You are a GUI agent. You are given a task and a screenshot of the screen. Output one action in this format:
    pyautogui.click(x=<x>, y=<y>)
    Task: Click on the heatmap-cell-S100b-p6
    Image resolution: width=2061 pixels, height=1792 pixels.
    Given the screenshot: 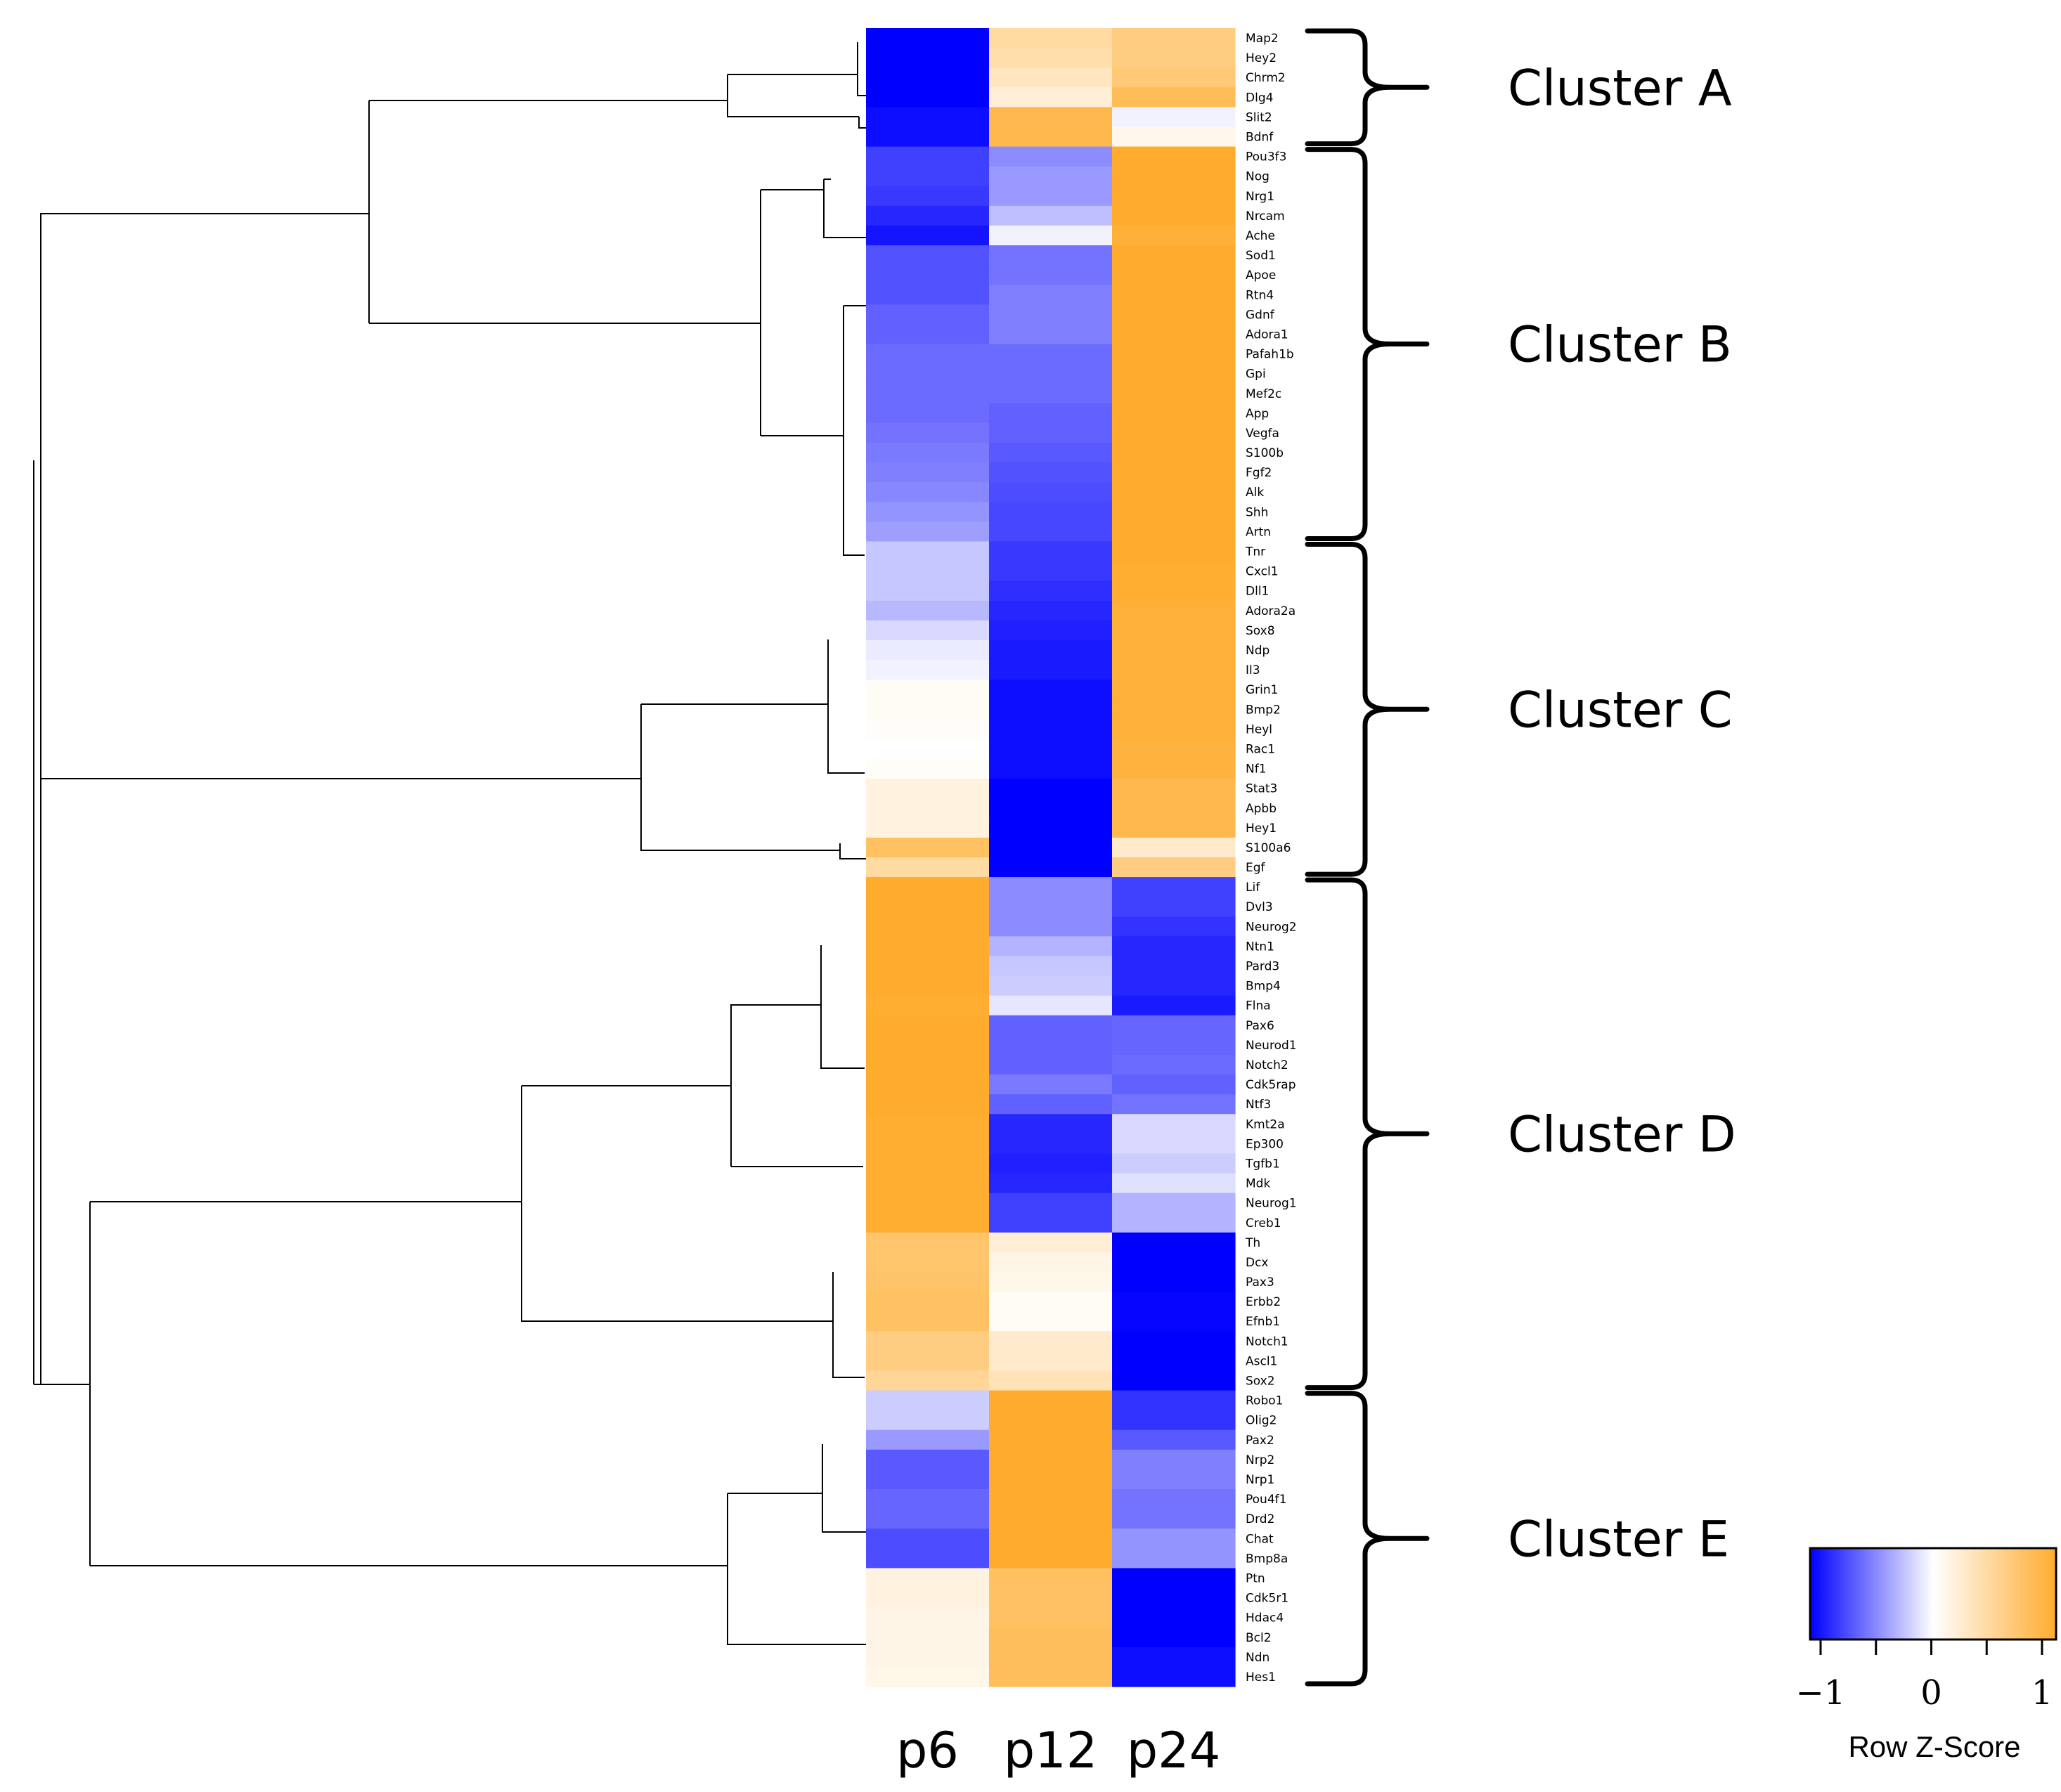 What is the action you would take?
    pyautogui.click(x=928, y=453)
    